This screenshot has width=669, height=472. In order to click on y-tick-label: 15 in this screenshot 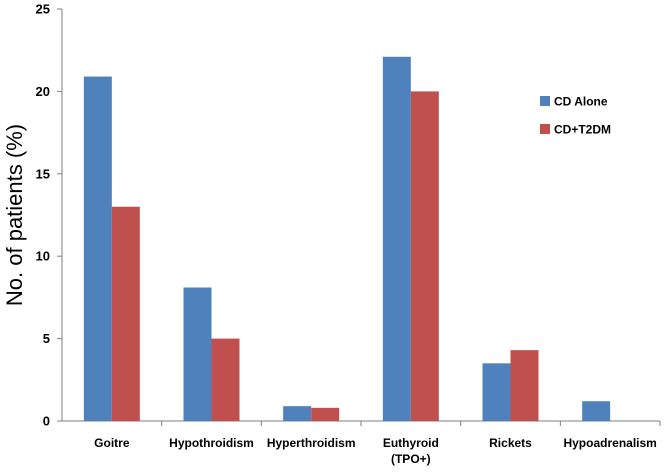, I will do `click(43, 173)`.